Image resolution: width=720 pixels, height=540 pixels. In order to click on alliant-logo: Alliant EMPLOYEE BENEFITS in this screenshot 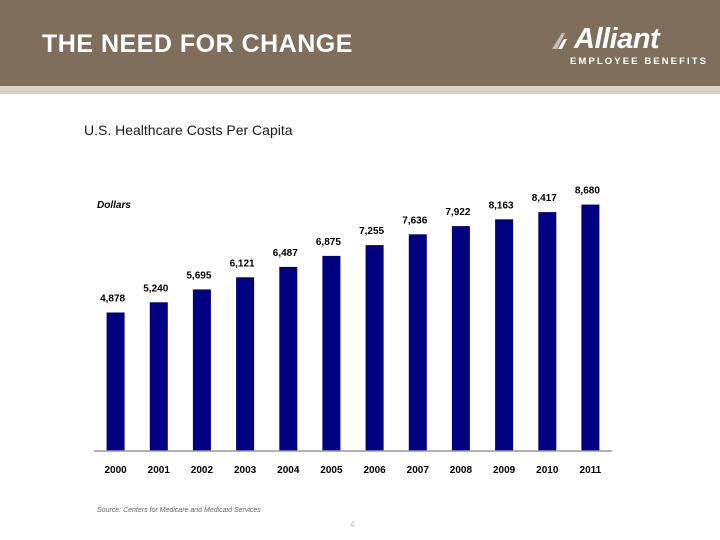, I will do `click(629, 46)`.